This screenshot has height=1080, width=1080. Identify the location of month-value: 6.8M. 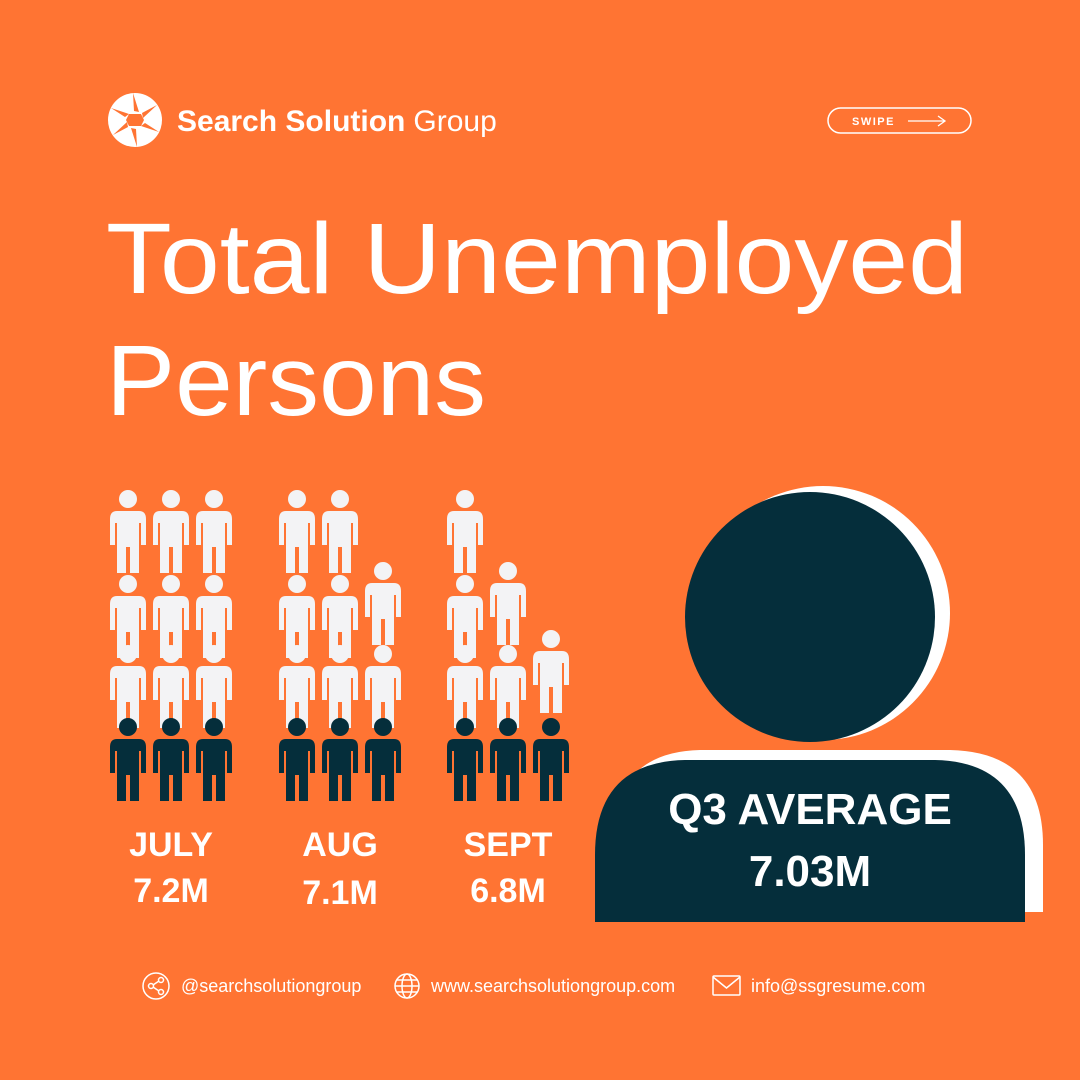
(508, 891).